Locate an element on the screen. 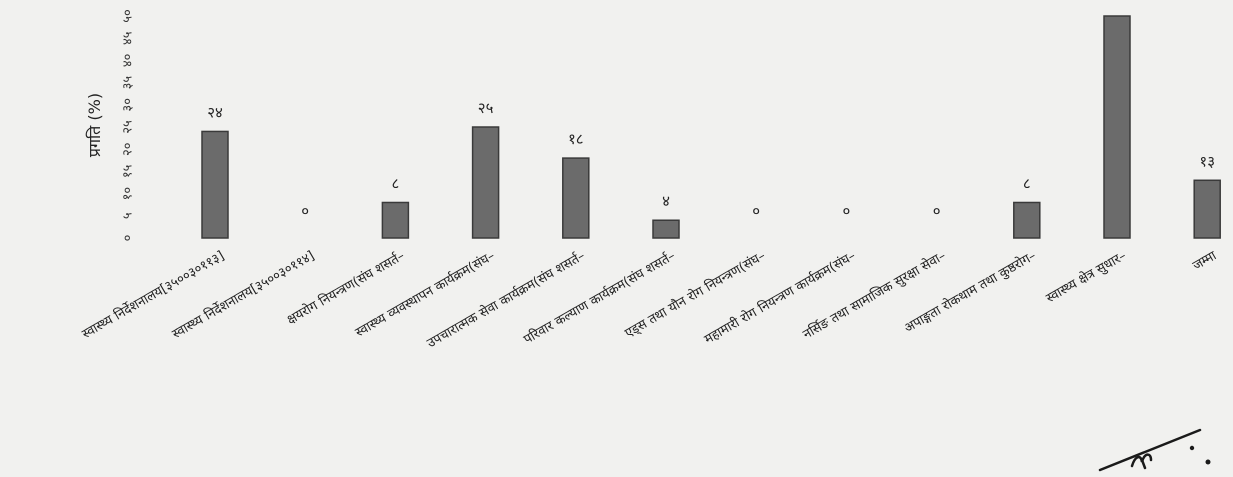  data-label: २५ is located at coordinates (486, 108).